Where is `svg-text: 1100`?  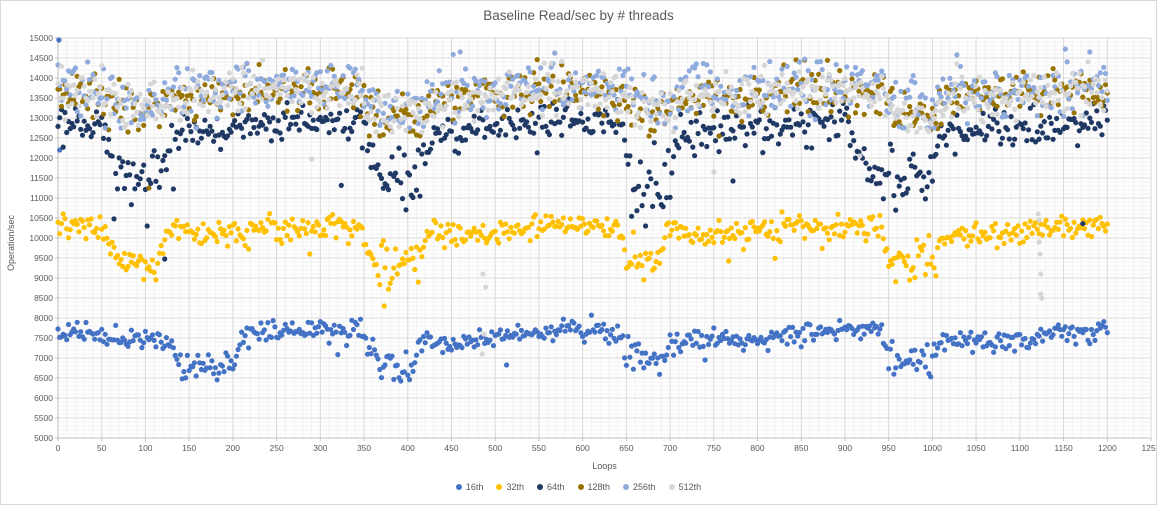
svg-text: 1100 is located at coordinates (1020, 448).